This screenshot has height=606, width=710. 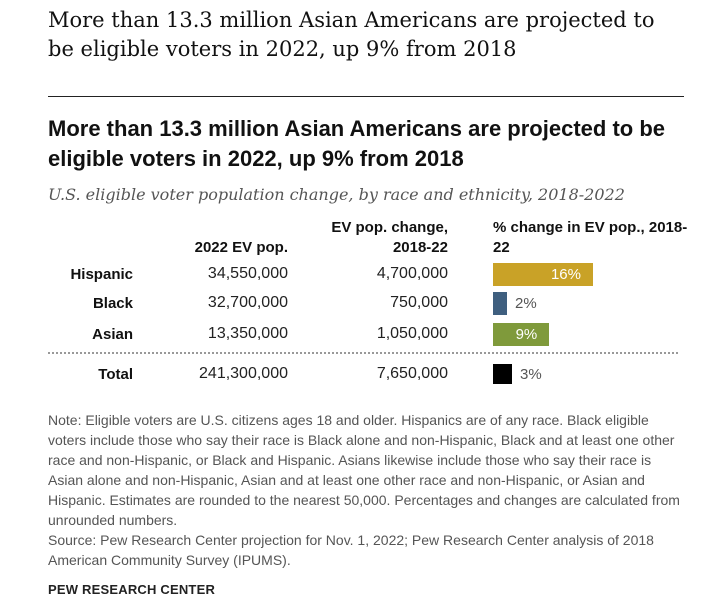 What do you see at coordinates (389, 237) in the screenshot?
I see `column-header-ev-change: EV pop. change, 2018-22` at bounding box center [389, 237].